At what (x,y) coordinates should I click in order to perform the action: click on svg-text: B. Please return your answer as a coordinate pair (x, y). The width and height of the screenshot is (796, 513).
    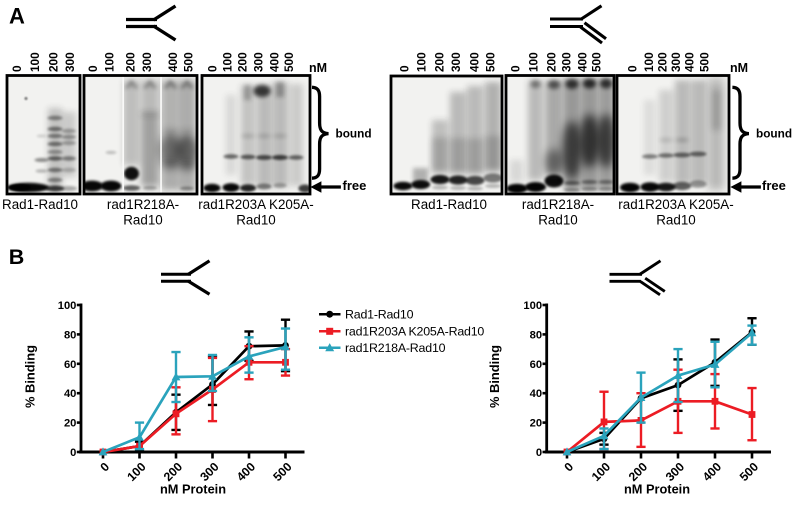
    Looking at the image, I should click on (17, 257).